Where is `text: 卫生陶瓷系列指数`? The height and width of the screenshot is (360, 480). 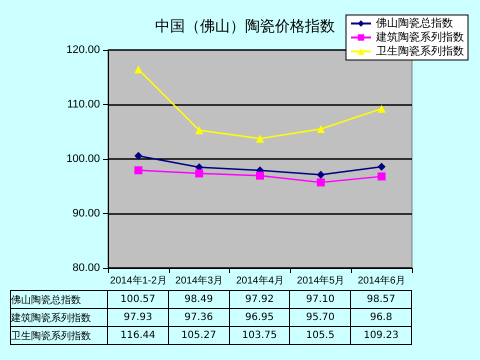
text: 卫生陶瓷系列指数 is located at coordinates (51, 336).